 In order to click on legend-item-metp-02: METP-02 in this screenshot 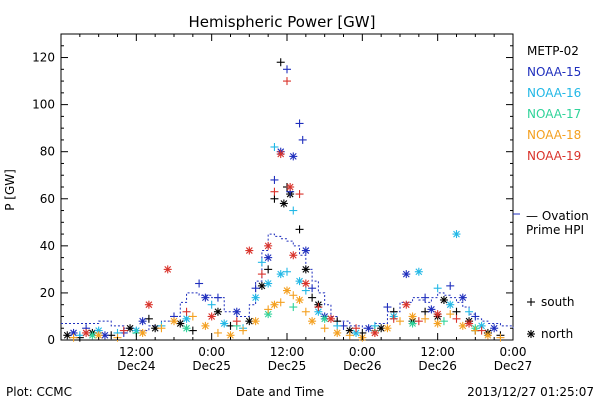, I will do `click(553, 51)`.